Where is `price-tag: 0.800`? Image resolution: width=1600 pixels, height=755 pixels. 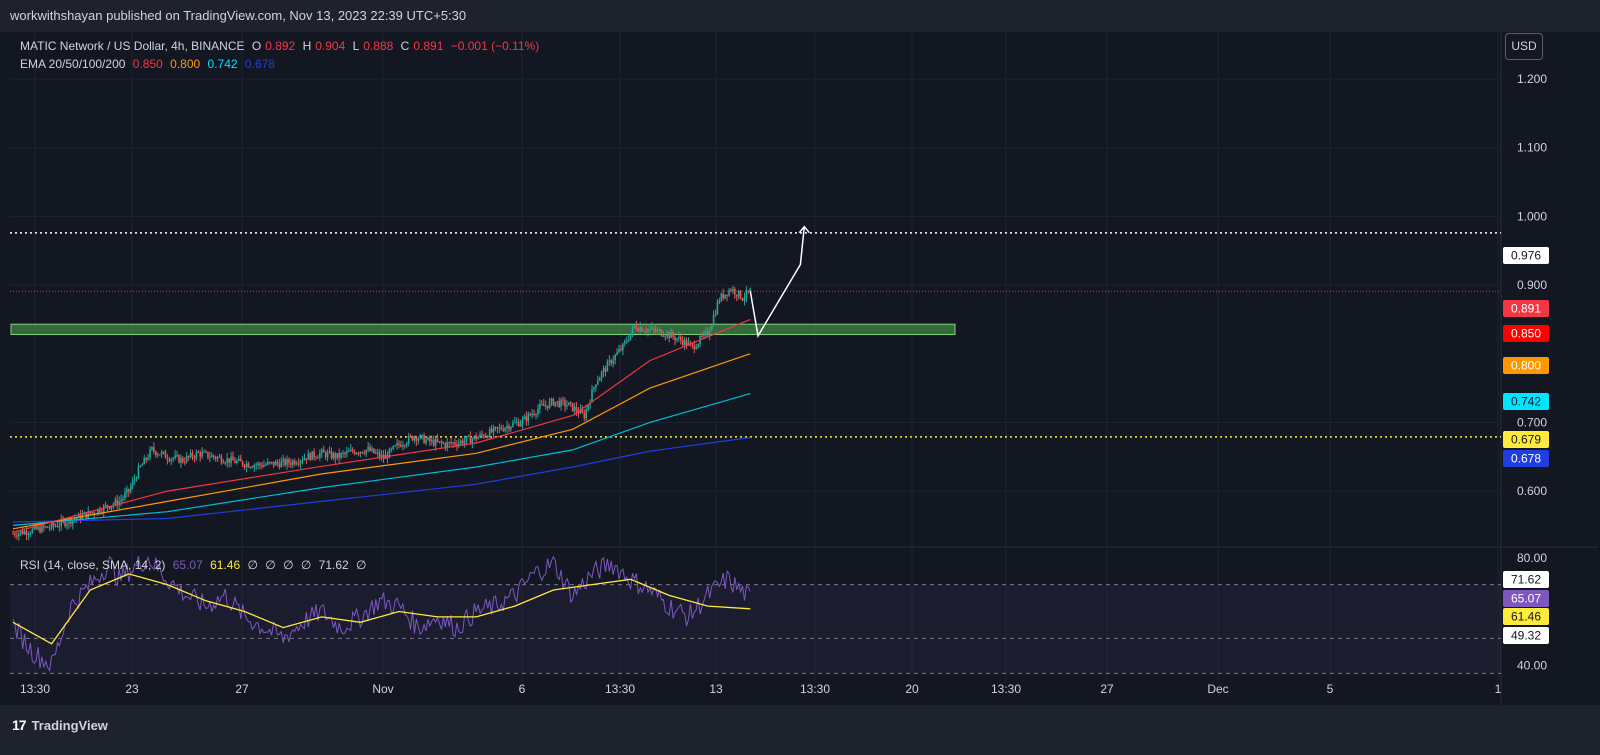 price-tag: 0.800 is located at coordinates (1526, 366).